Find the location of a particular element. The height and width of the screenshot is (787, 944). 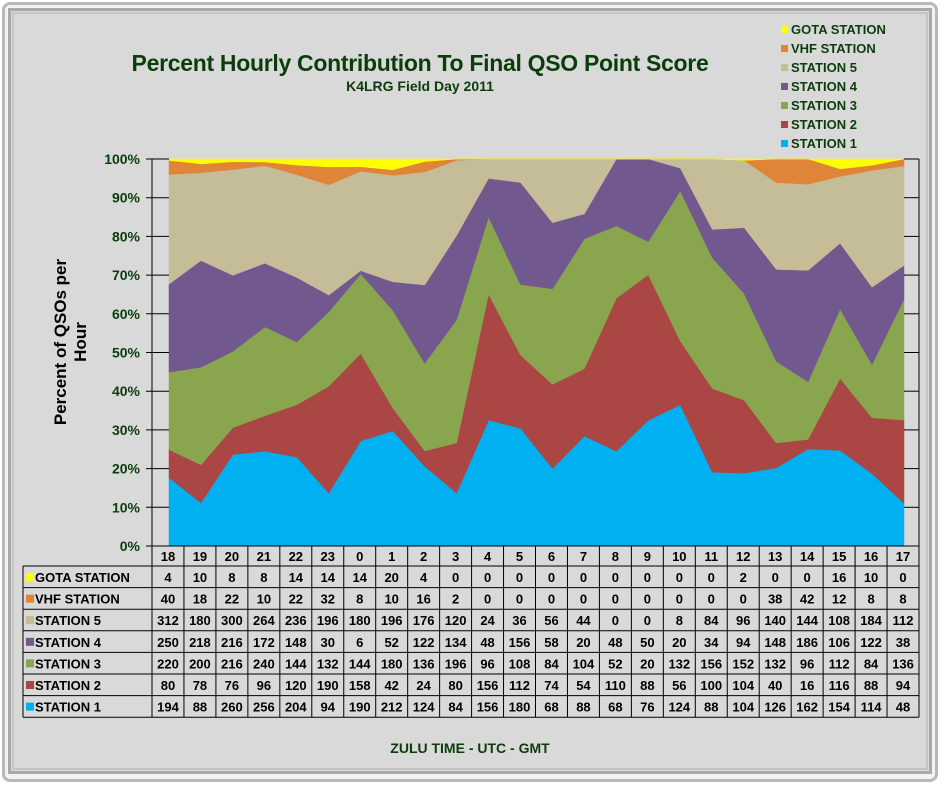

x-tick-label: 19 is located at coordinates (200, 556).